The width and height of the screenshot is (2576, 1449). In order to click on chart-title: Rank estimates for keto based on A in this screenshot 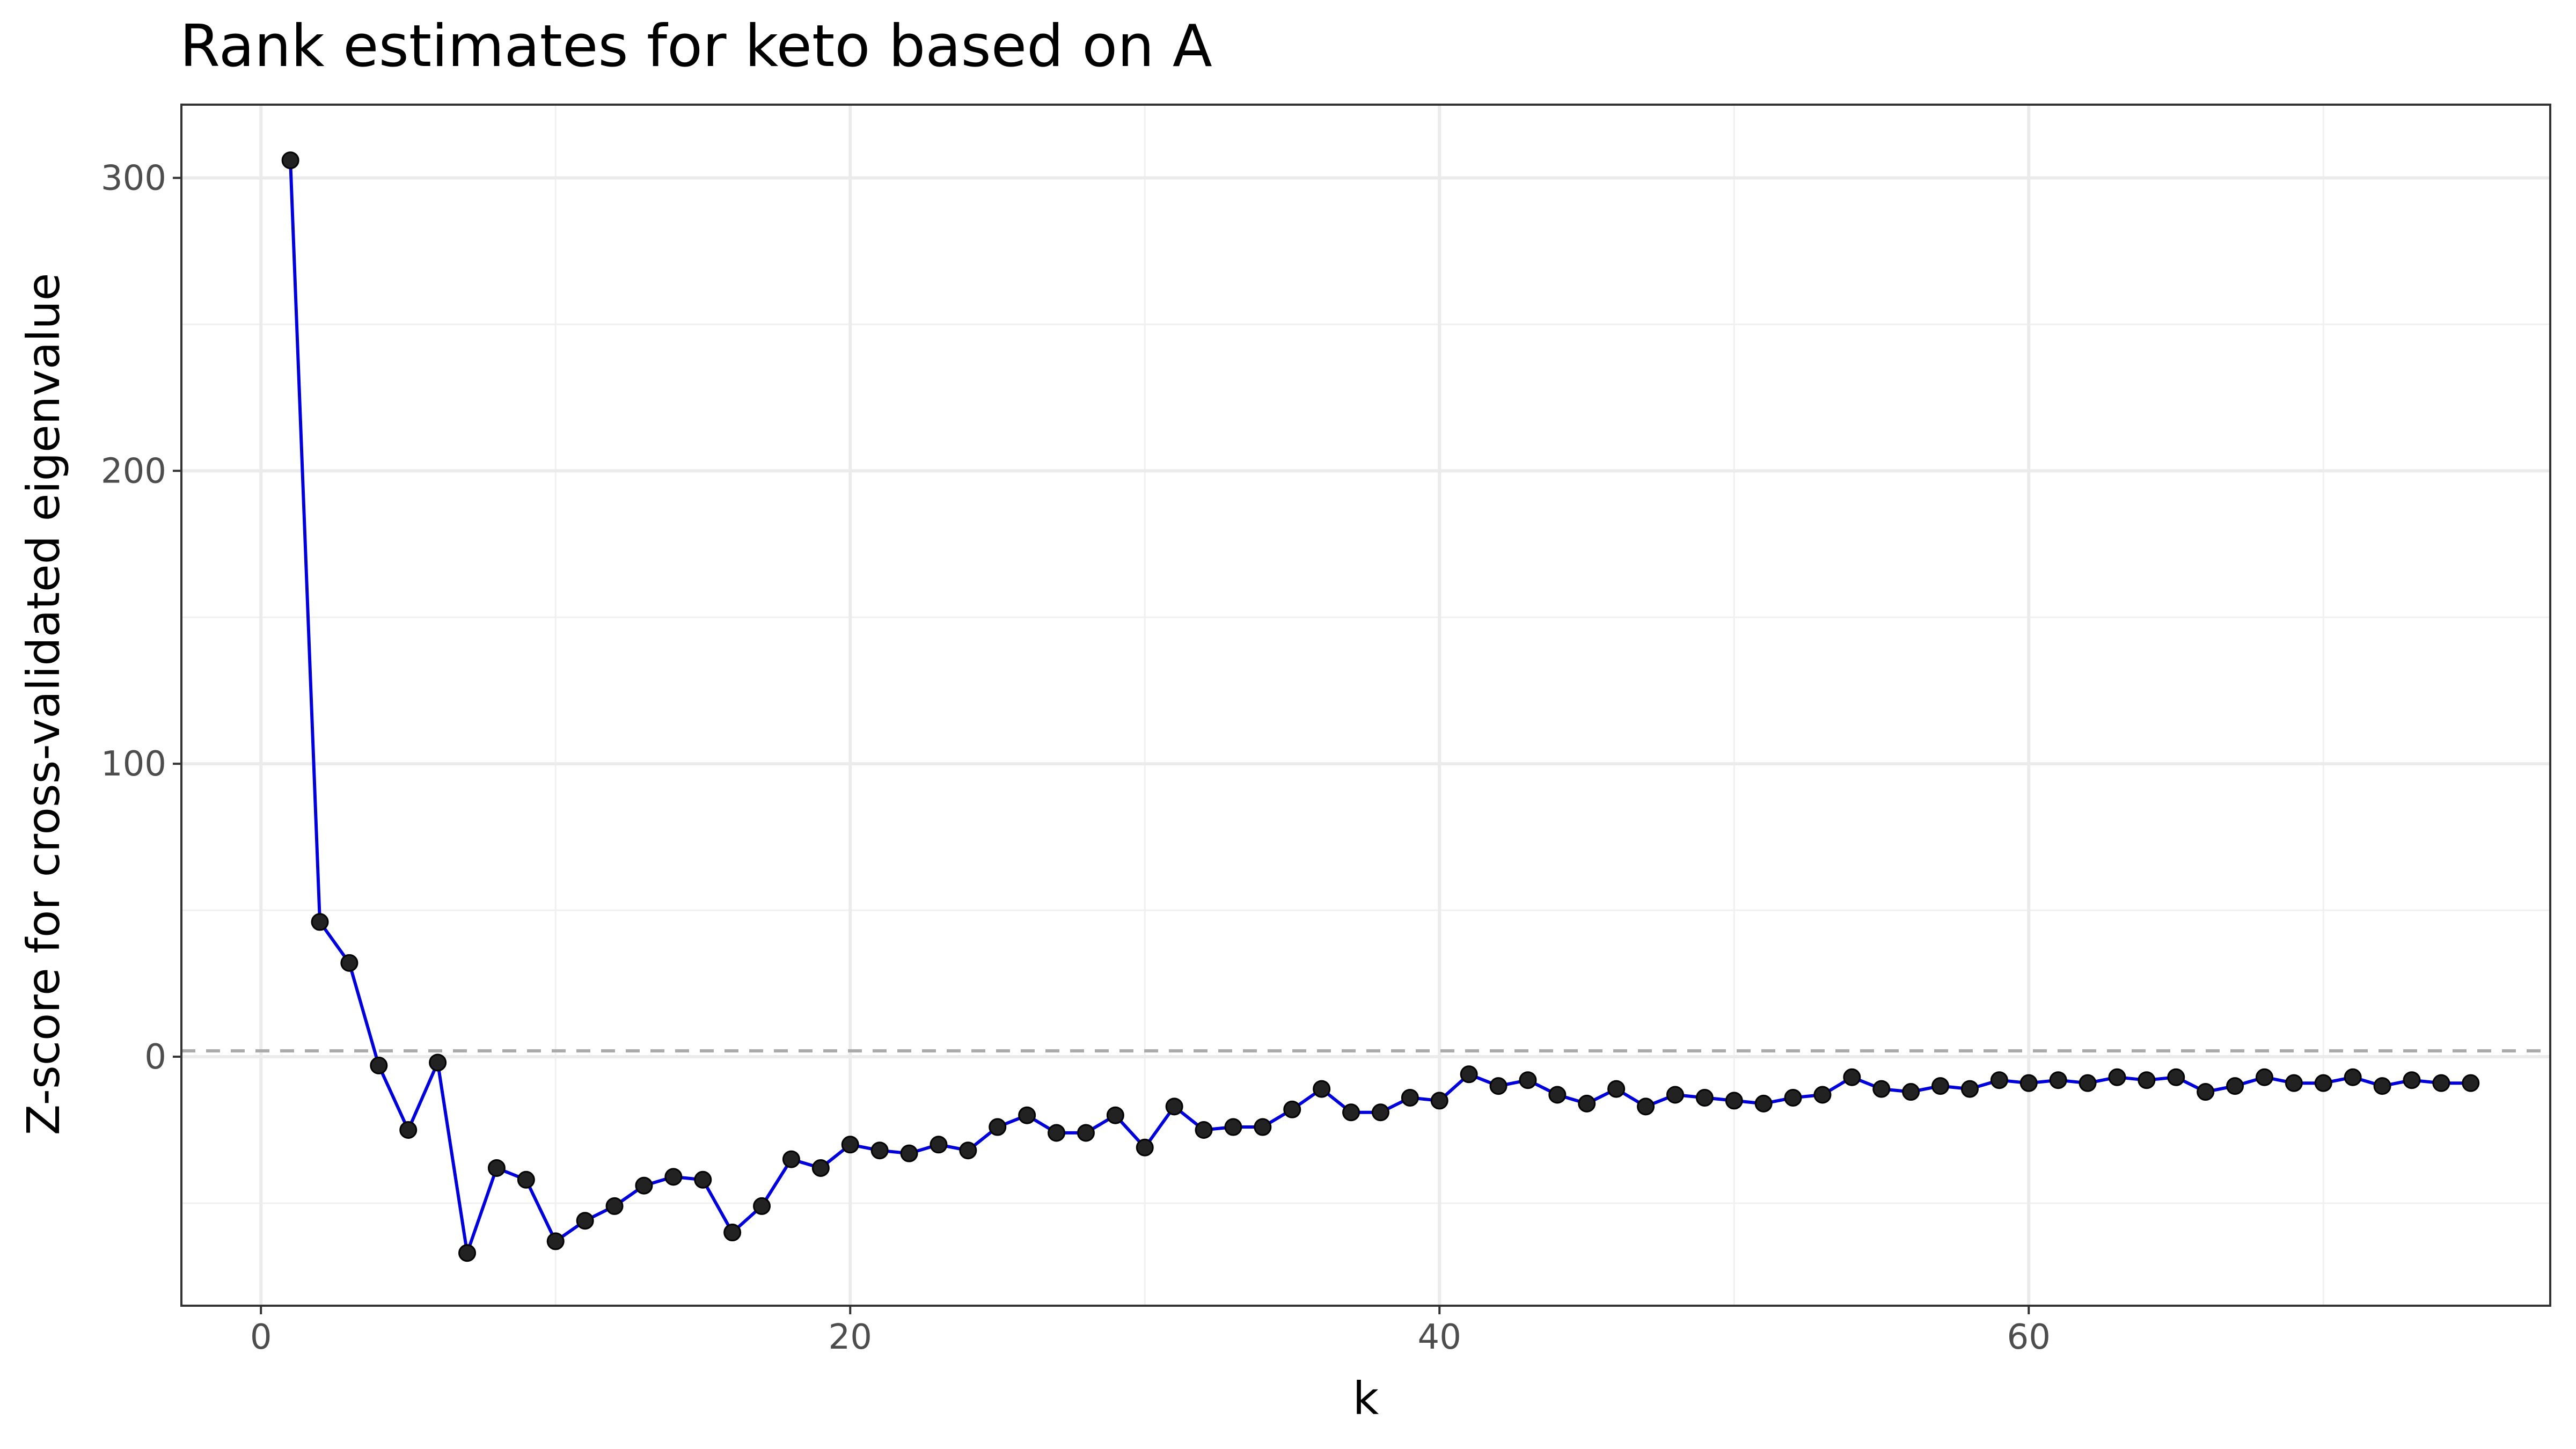, I will do `click(696, 46)`.